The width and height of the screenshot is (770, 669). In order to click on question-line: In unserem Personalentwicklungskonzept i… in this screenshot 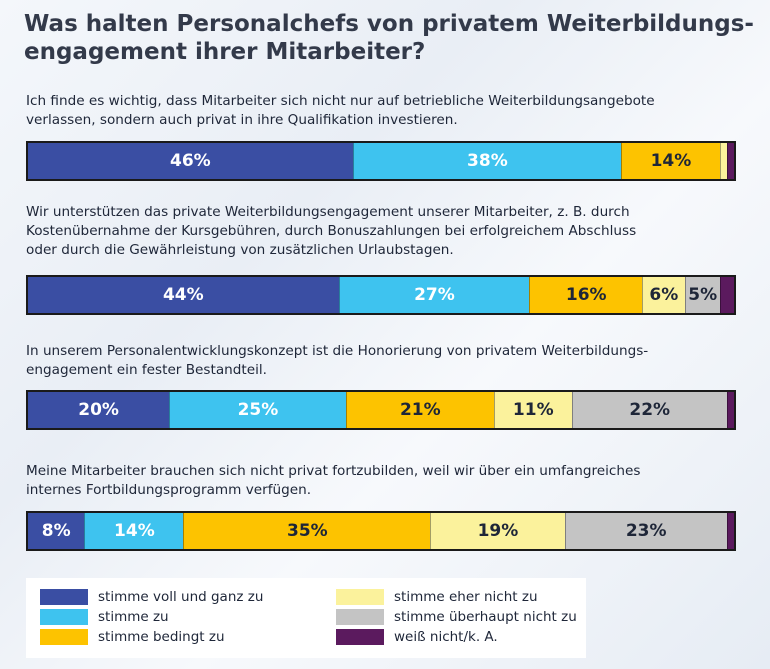, I will do `click(337, 351)`.